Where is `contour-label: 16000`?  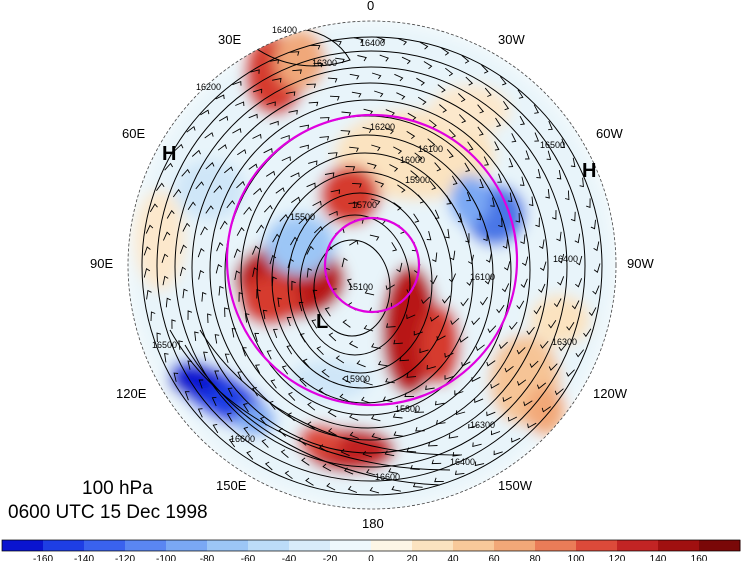 contour-label: 16000 is located at coordinates (412, 160).